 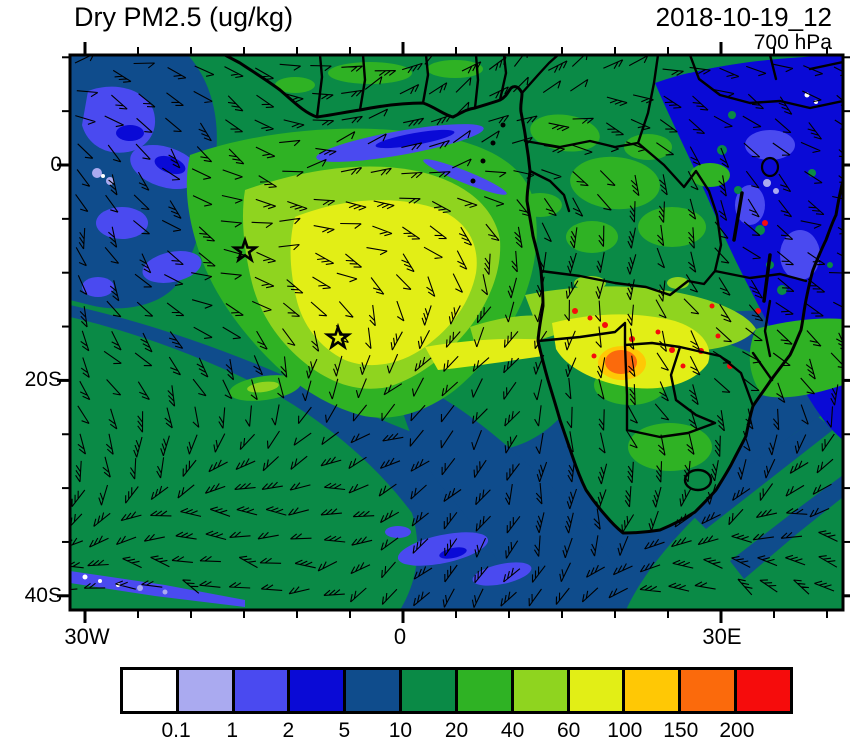 I want to click on x-axis-label-30e: 30E, so click(x=722, y=636).